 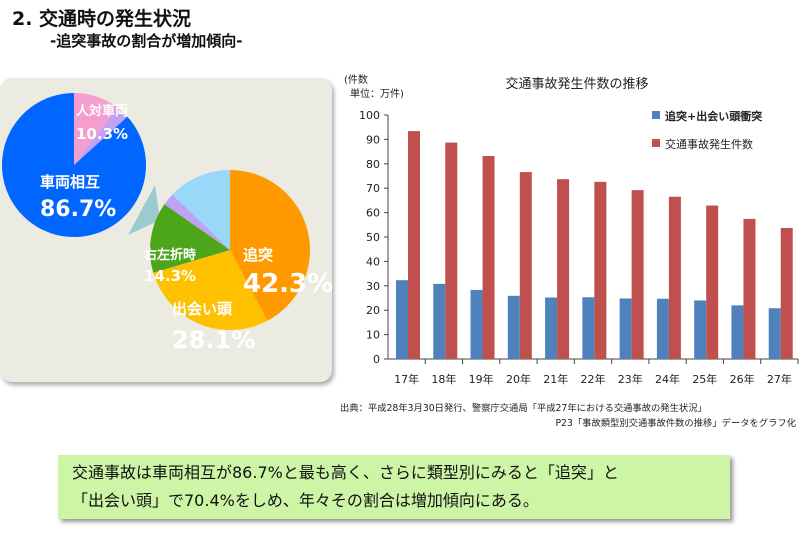 I want to click on y-axis-label: (件数, so click(x=356, y=79).